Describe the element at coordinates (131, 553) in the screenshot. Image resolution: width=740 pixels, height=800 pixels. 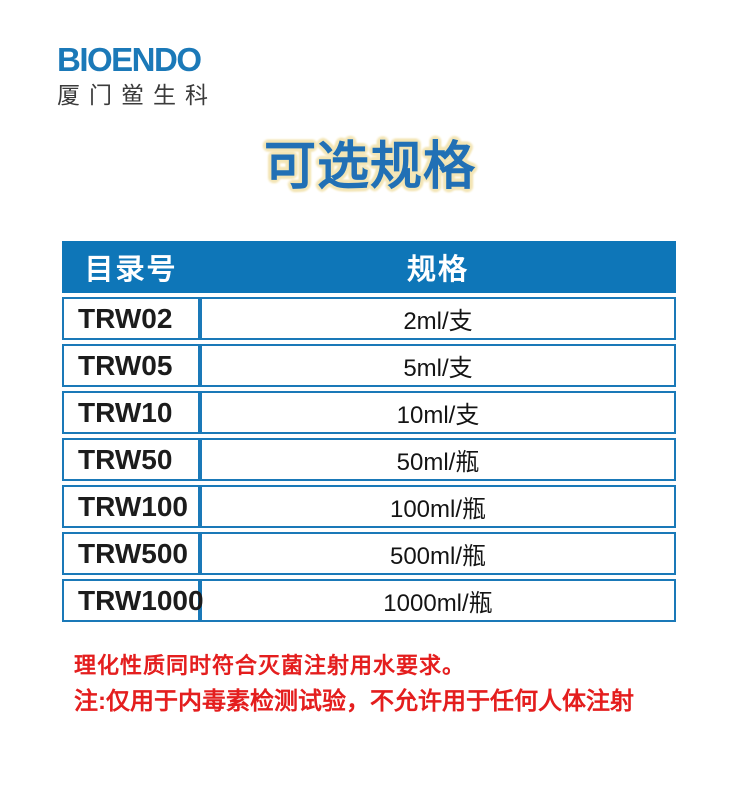
I see `catalog-number-cell: TRW500` at that location.